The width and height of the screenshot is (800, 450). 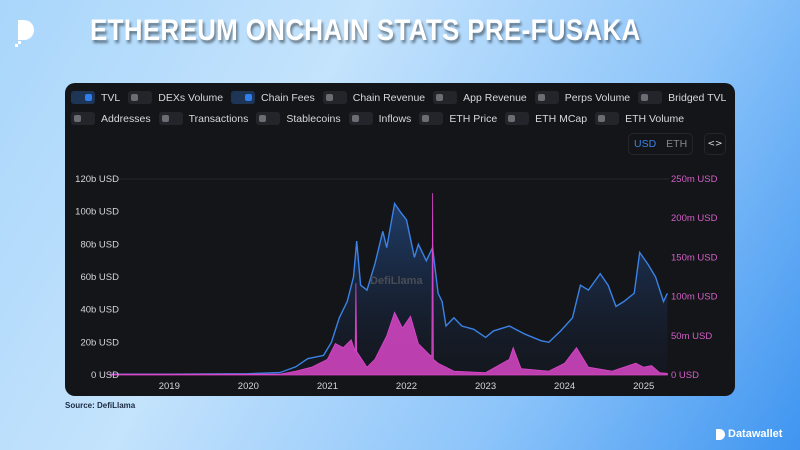 I want to click on legend-label: Transactions, so click(x=218, y=118).